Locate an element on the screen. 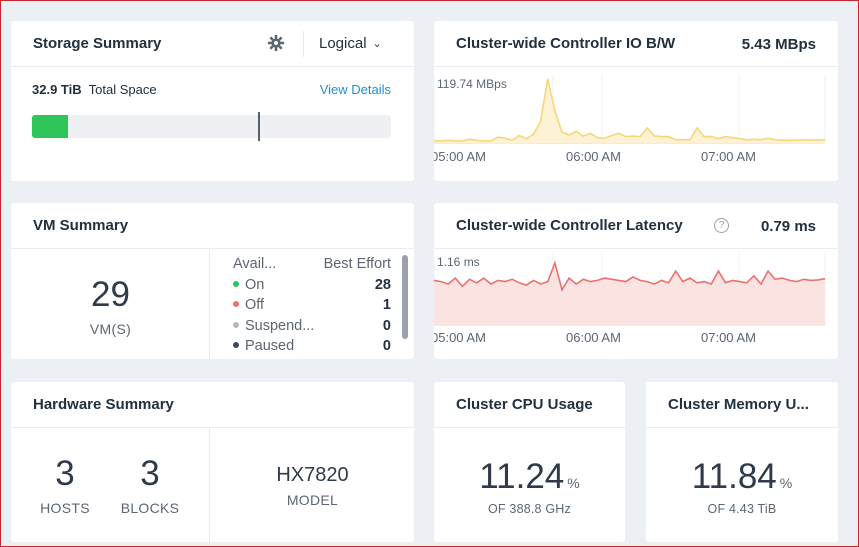 This screenshot has height=547, width=859. blocks-label: BLOCKS is located at coordinates (150, 508).